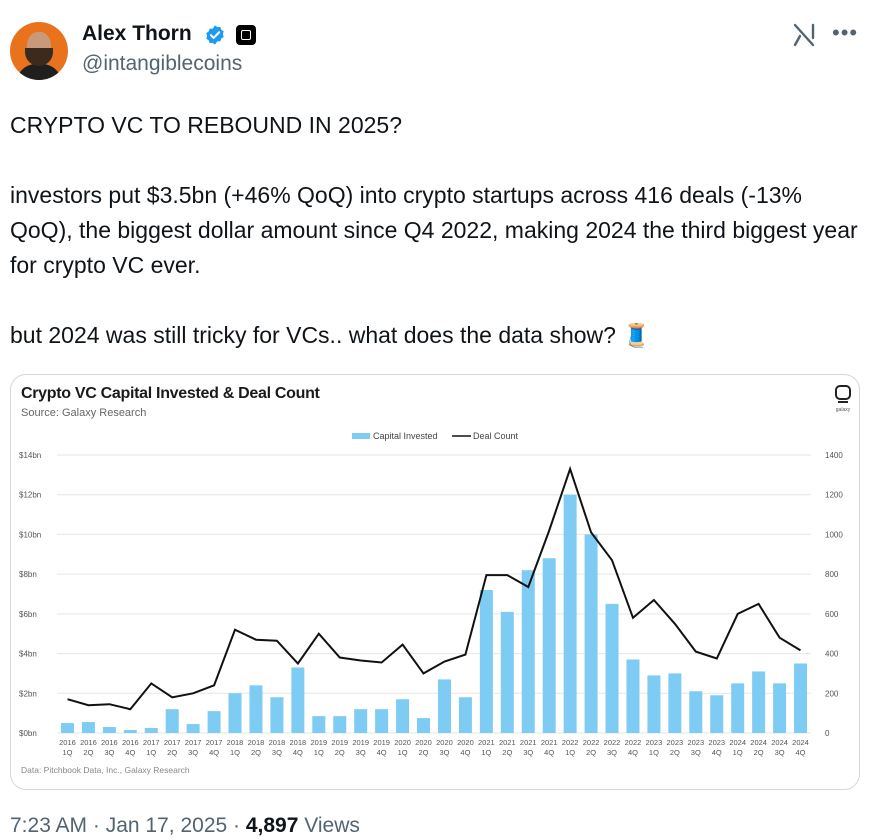 Image resolution: width=869 pixels, height=840 pixels. Describe the element at coordinates (166, 825) in the screenshot. I see `tweet-date: Jan 17, 2025` at that location.